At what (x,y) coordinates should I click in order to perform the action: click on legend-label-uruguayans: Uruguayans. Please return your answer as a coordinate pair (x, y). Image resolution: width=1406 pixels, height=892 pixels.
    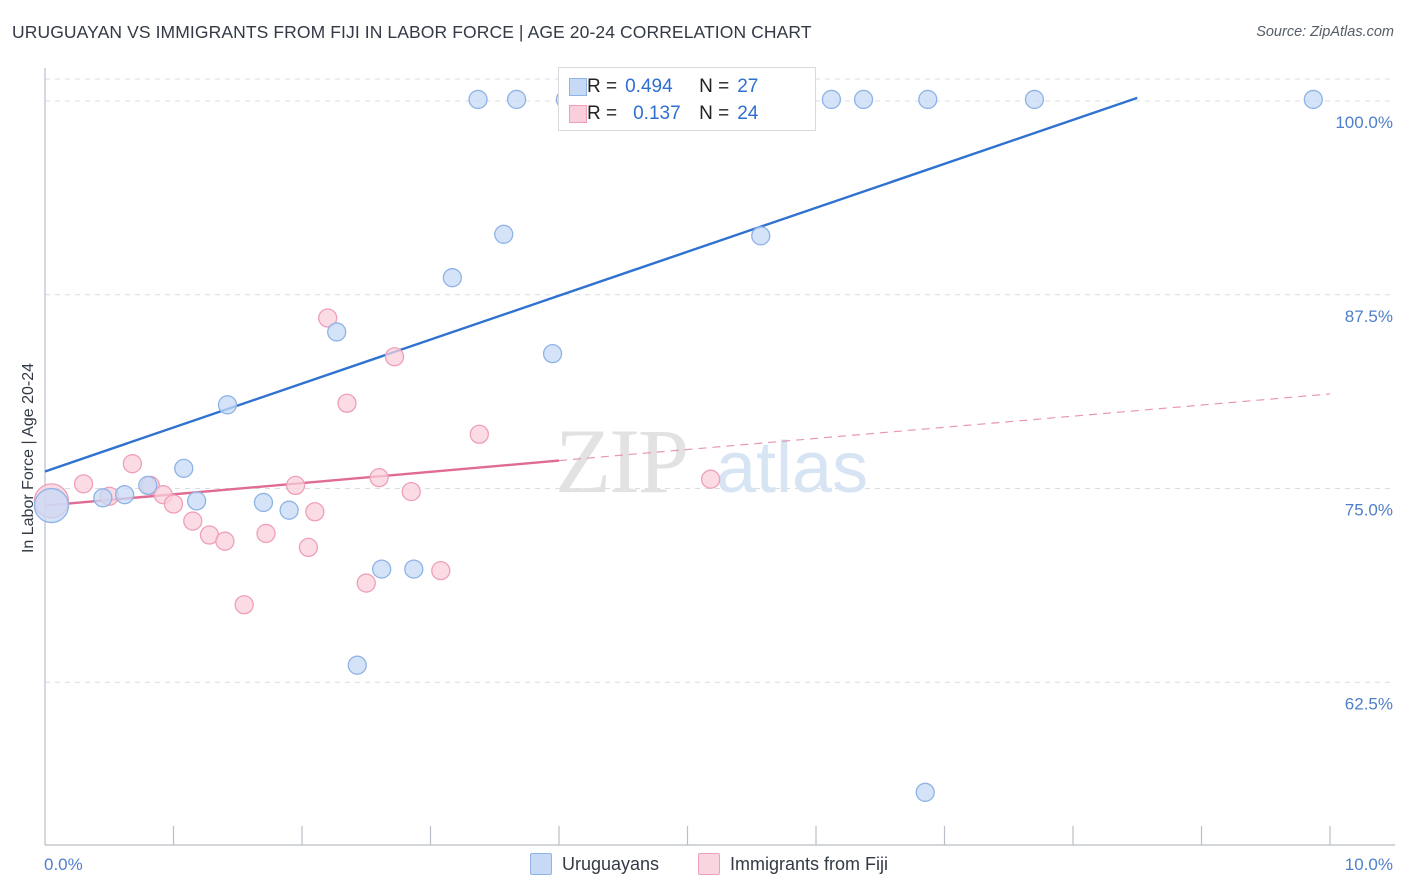
    Looking at the image, I should click on (611, 863).